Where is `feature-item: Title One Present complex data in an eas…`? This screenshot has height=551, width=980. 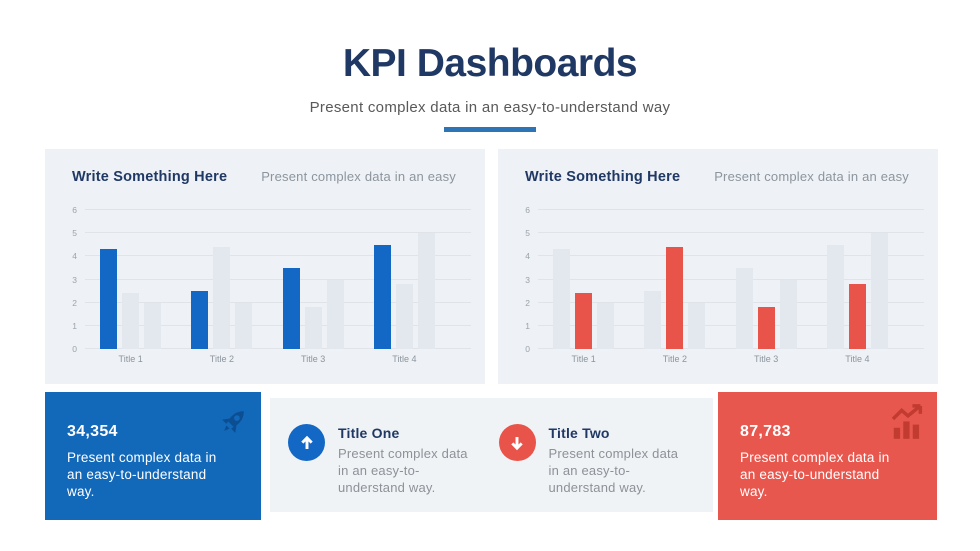 feature-item: Title One Present complex data in an eas… is located at coordinates (388, 468).